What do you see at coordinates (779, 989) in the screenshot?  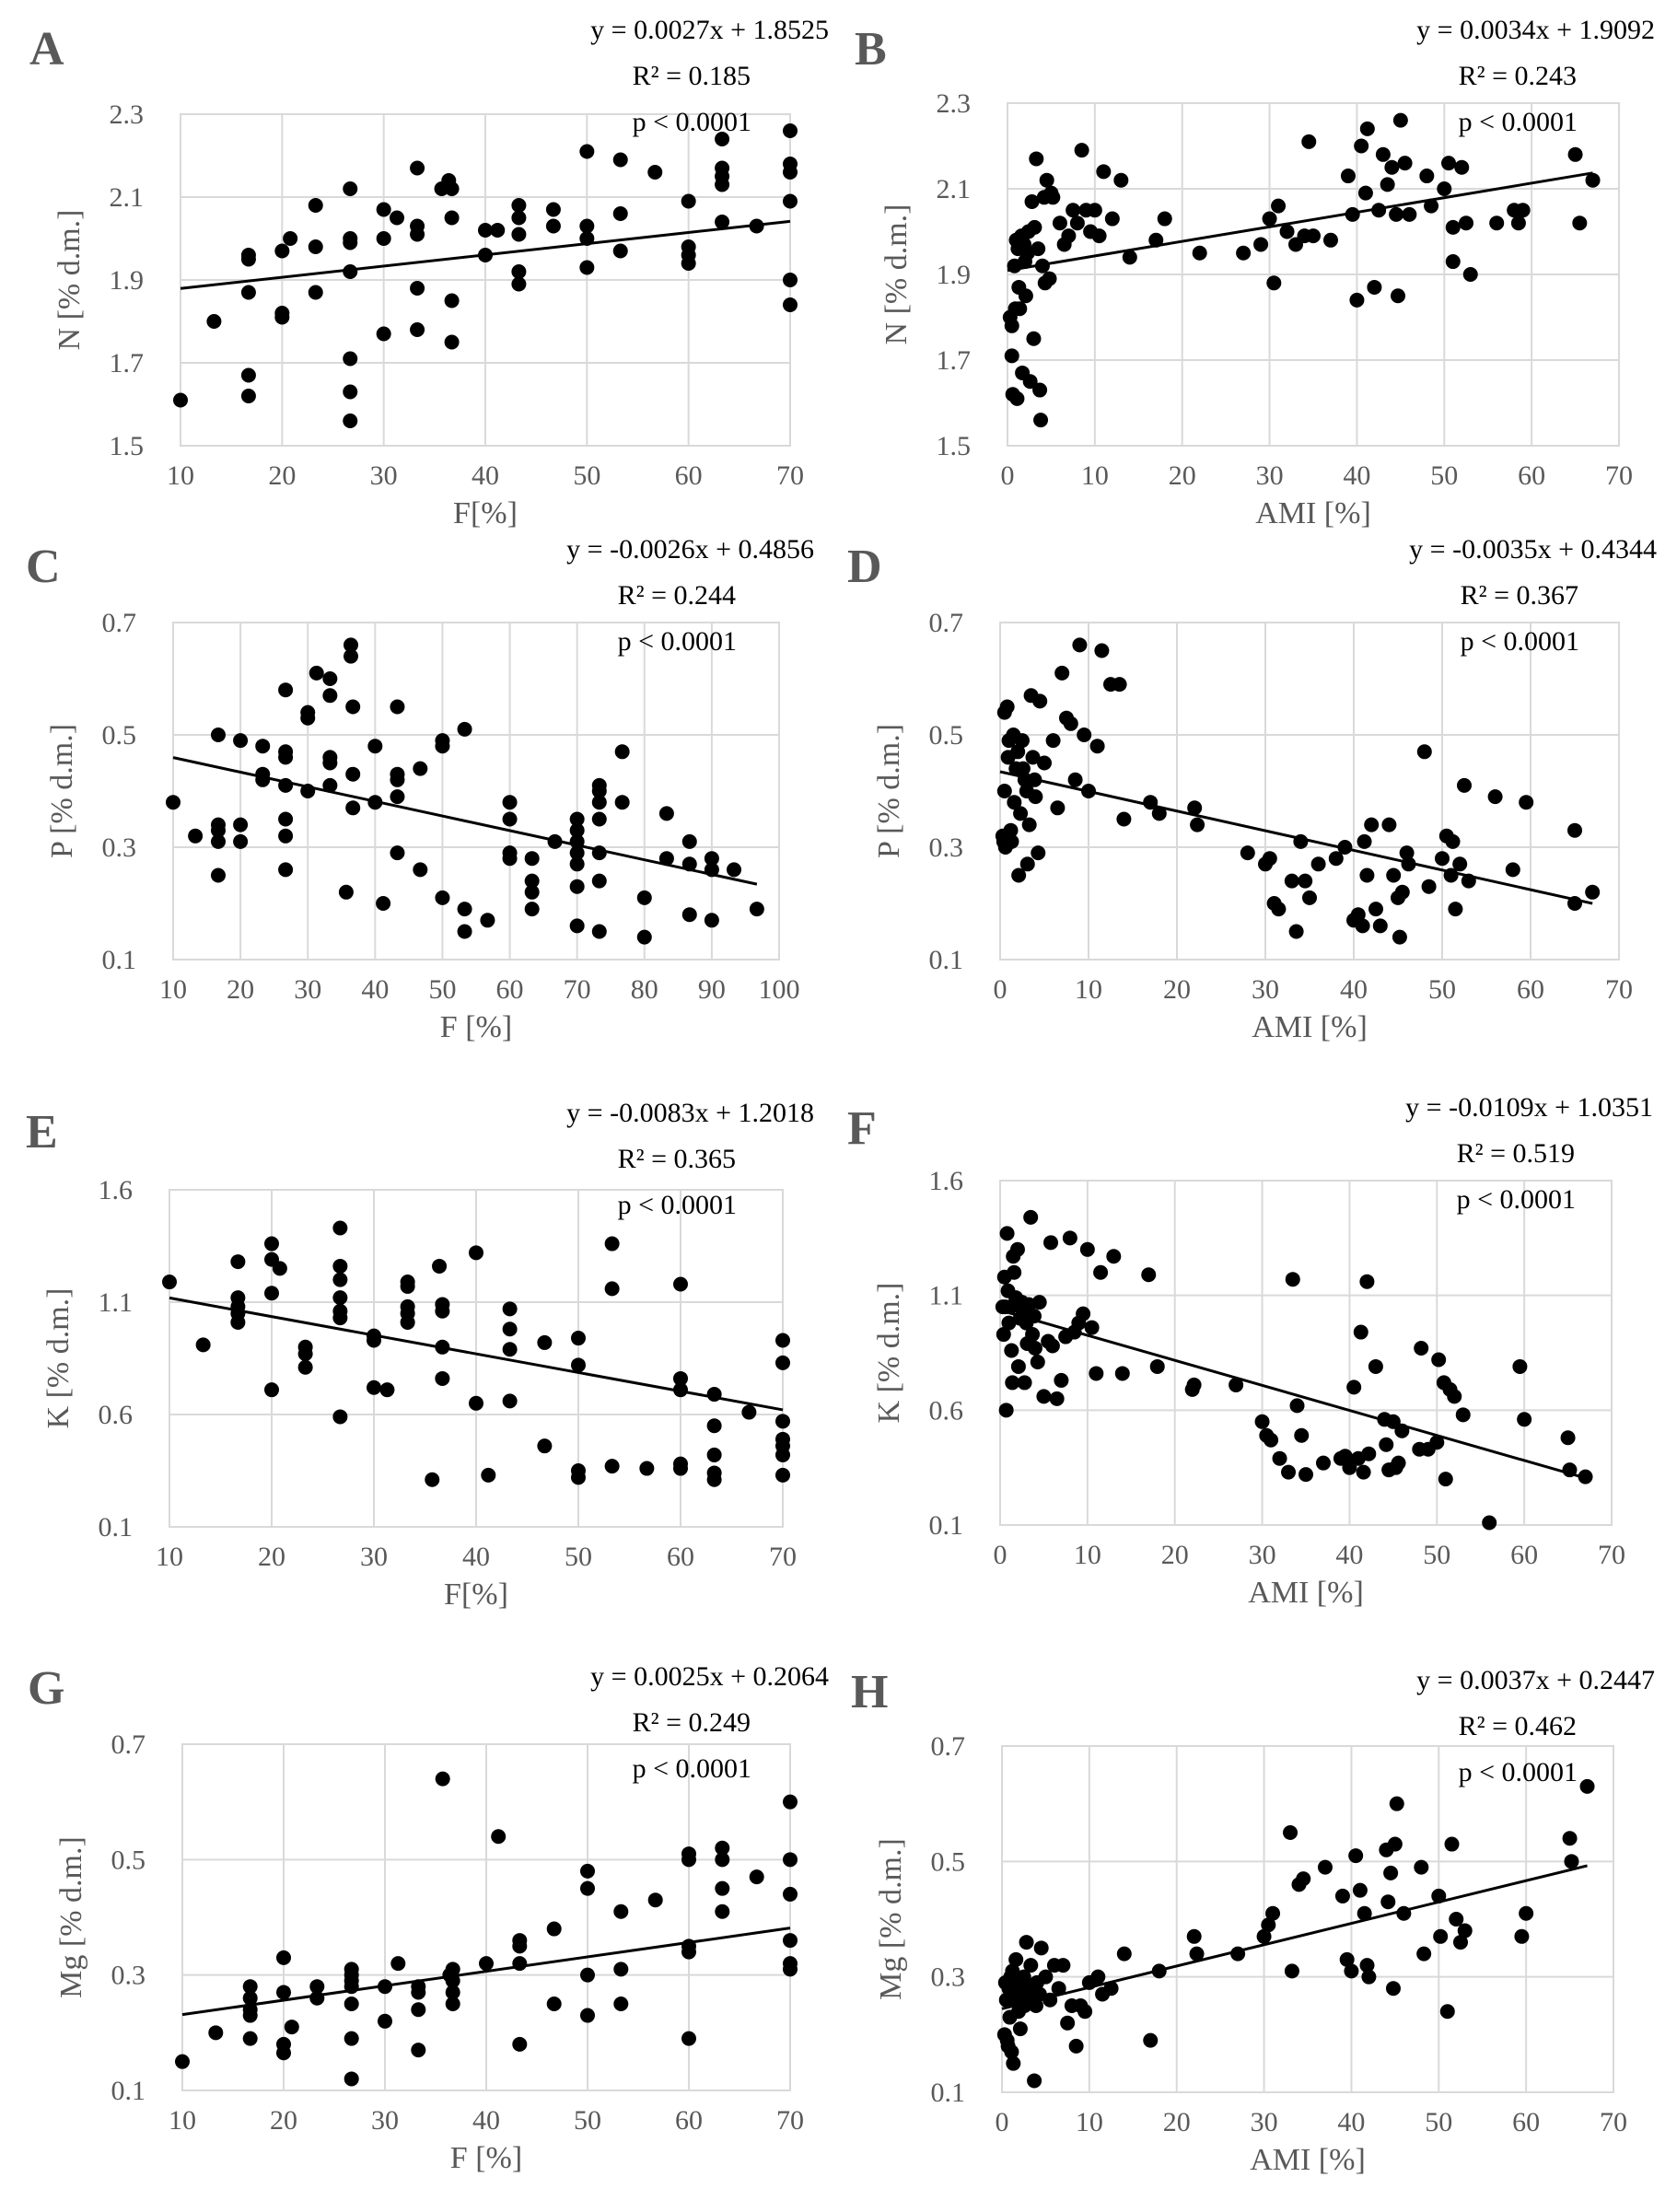 I see `x-tick-label: 100` at bounding box center [779, 989].